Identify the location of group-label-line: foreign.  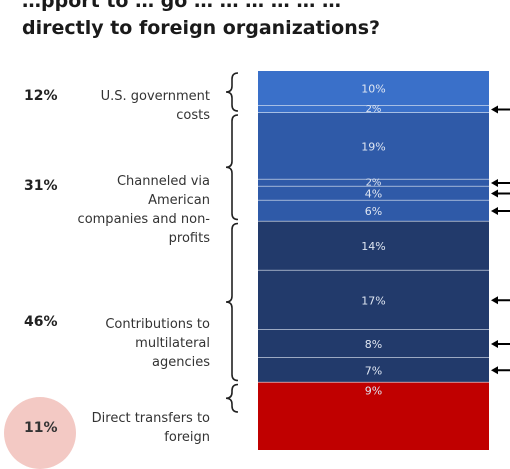
(187, 437).